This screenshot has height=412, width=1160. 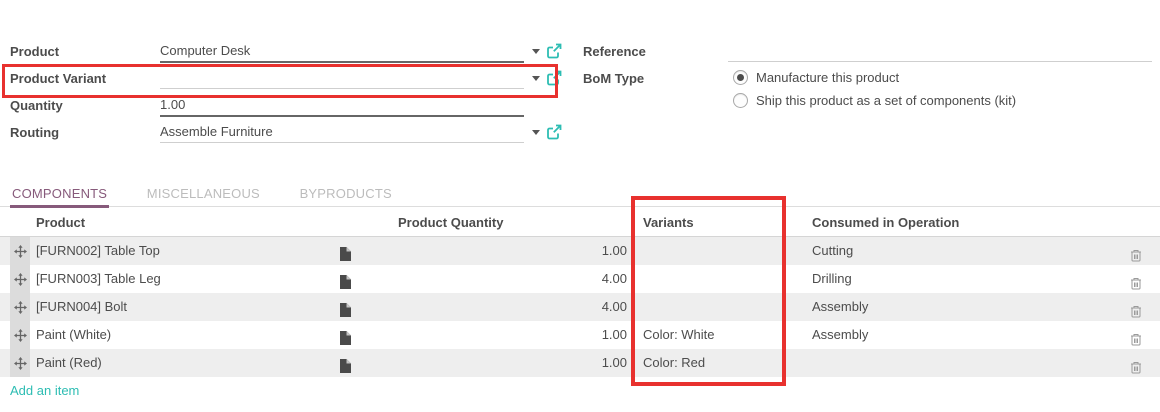 I want to click on table-row: [FURN002] Table Top 1.00 Cutting, so click(x=580, y=251).